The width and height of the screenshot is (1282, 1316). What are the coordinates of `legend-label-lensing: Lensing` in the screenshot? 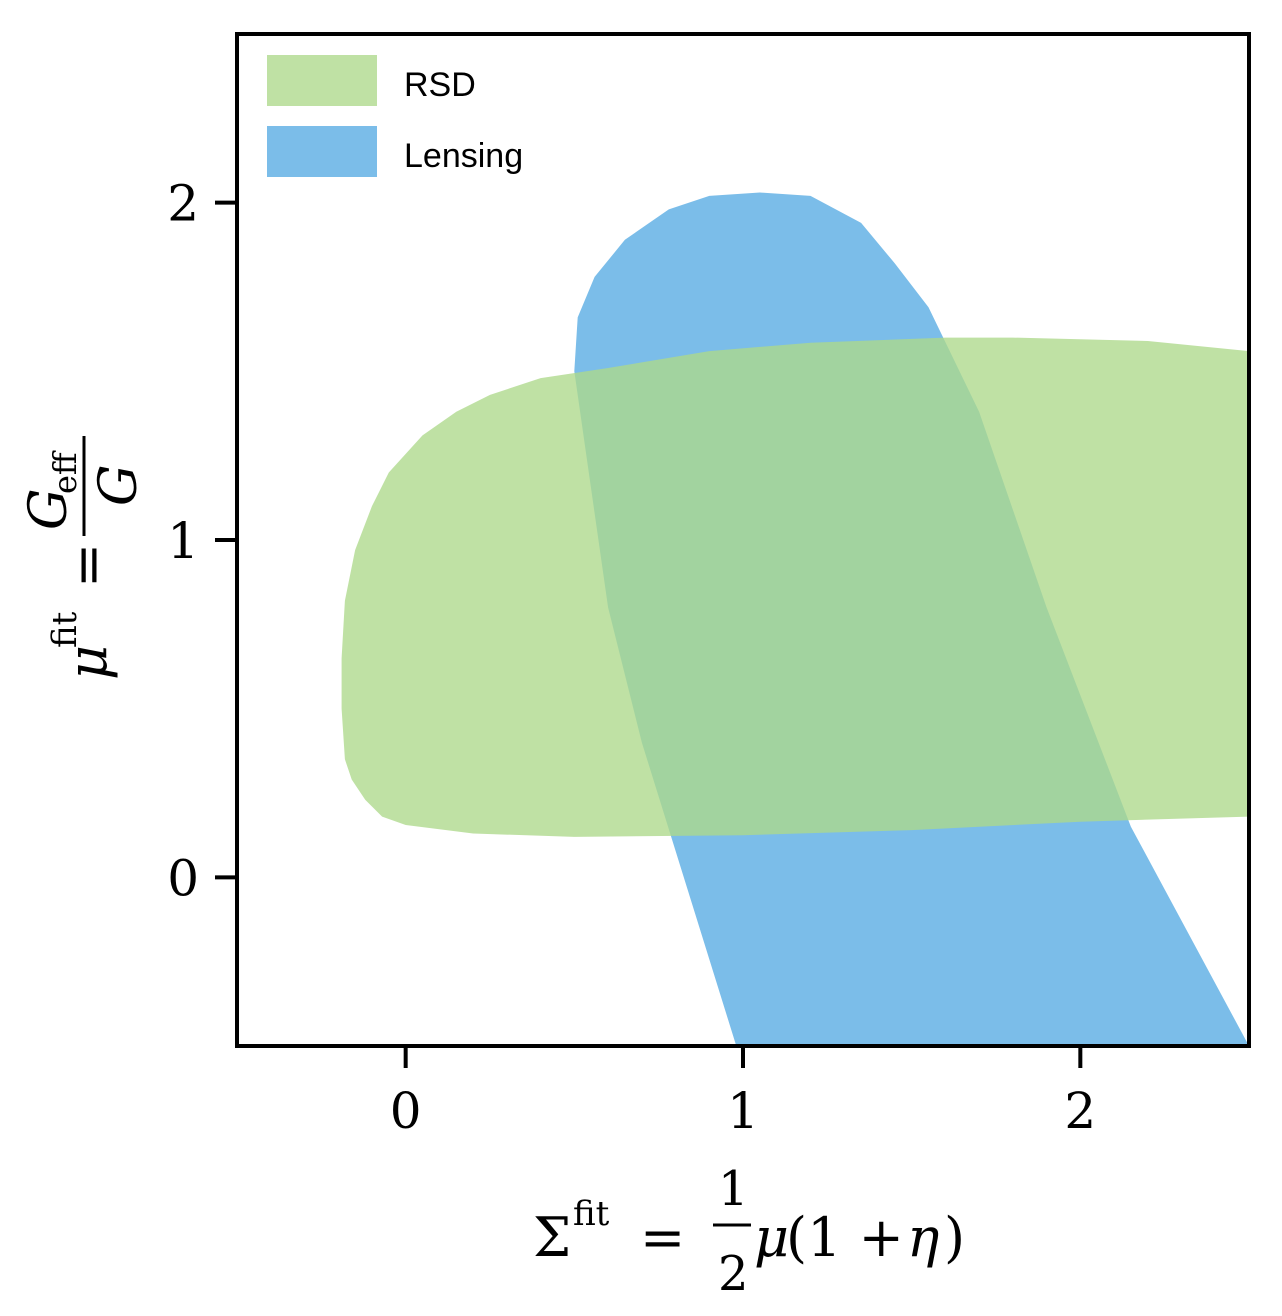 It's located at (463, 156).